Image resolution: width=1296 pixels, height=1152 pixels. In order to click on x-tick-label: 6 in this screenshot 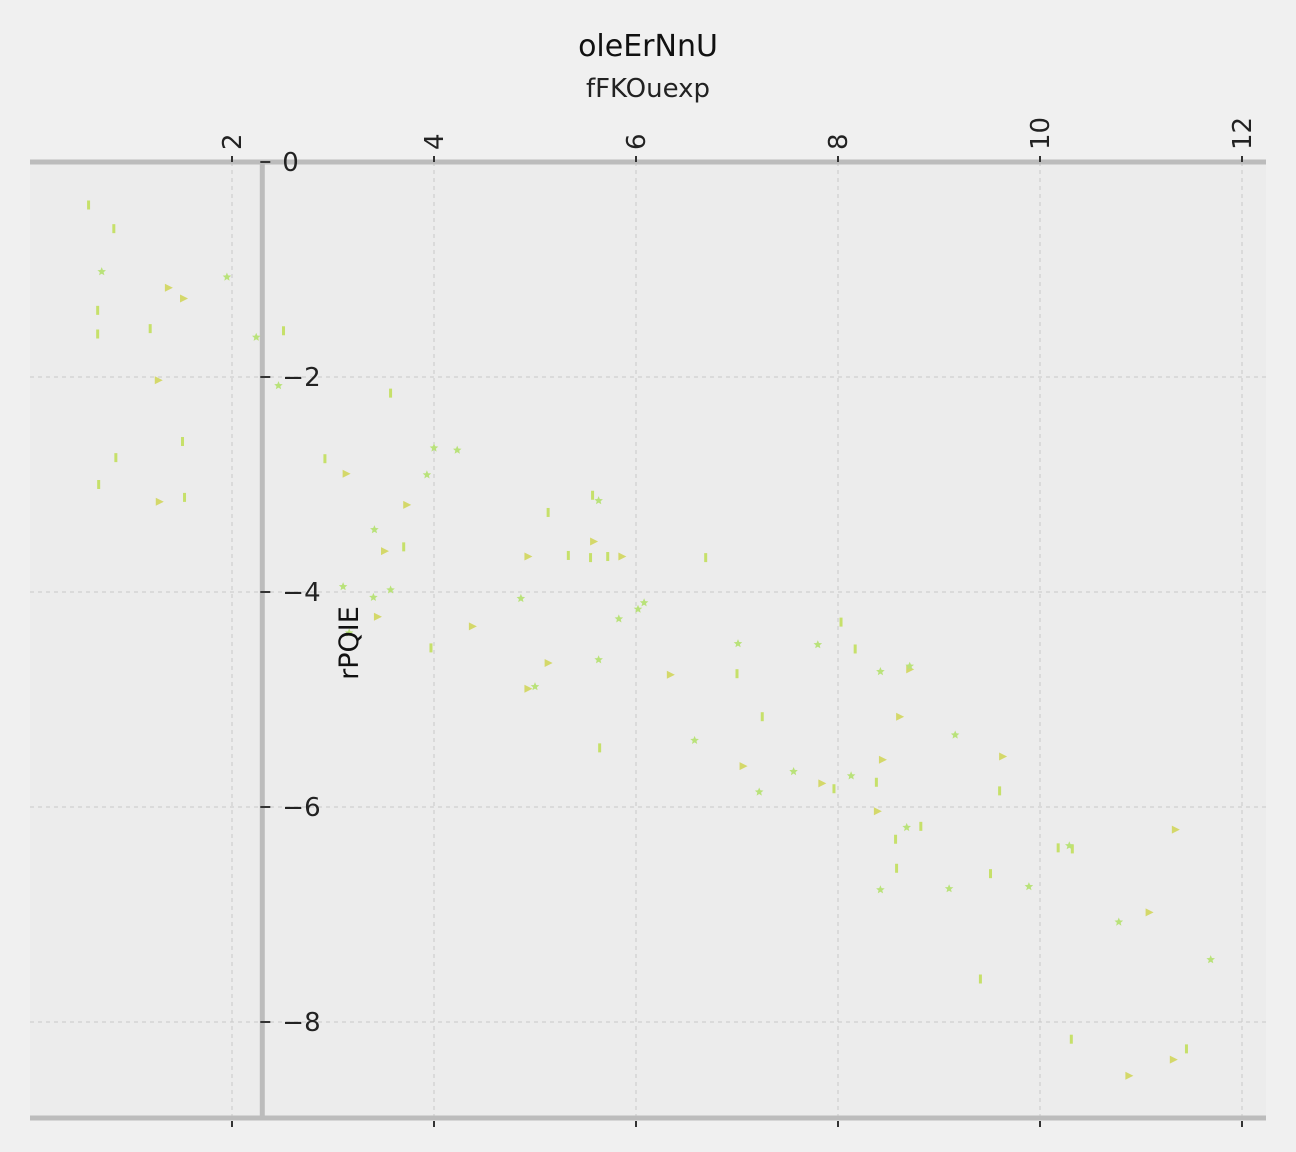, I will do `click(637, 141)`.